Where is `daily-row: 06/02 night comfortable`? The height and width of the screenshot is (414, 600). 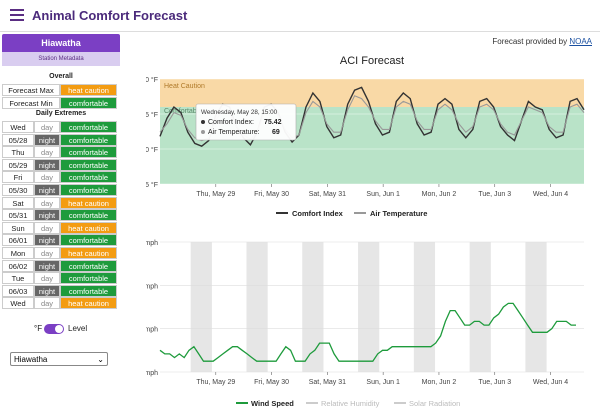
daily-row: 06/02 night comfortable is located at coordinates (61, 265).